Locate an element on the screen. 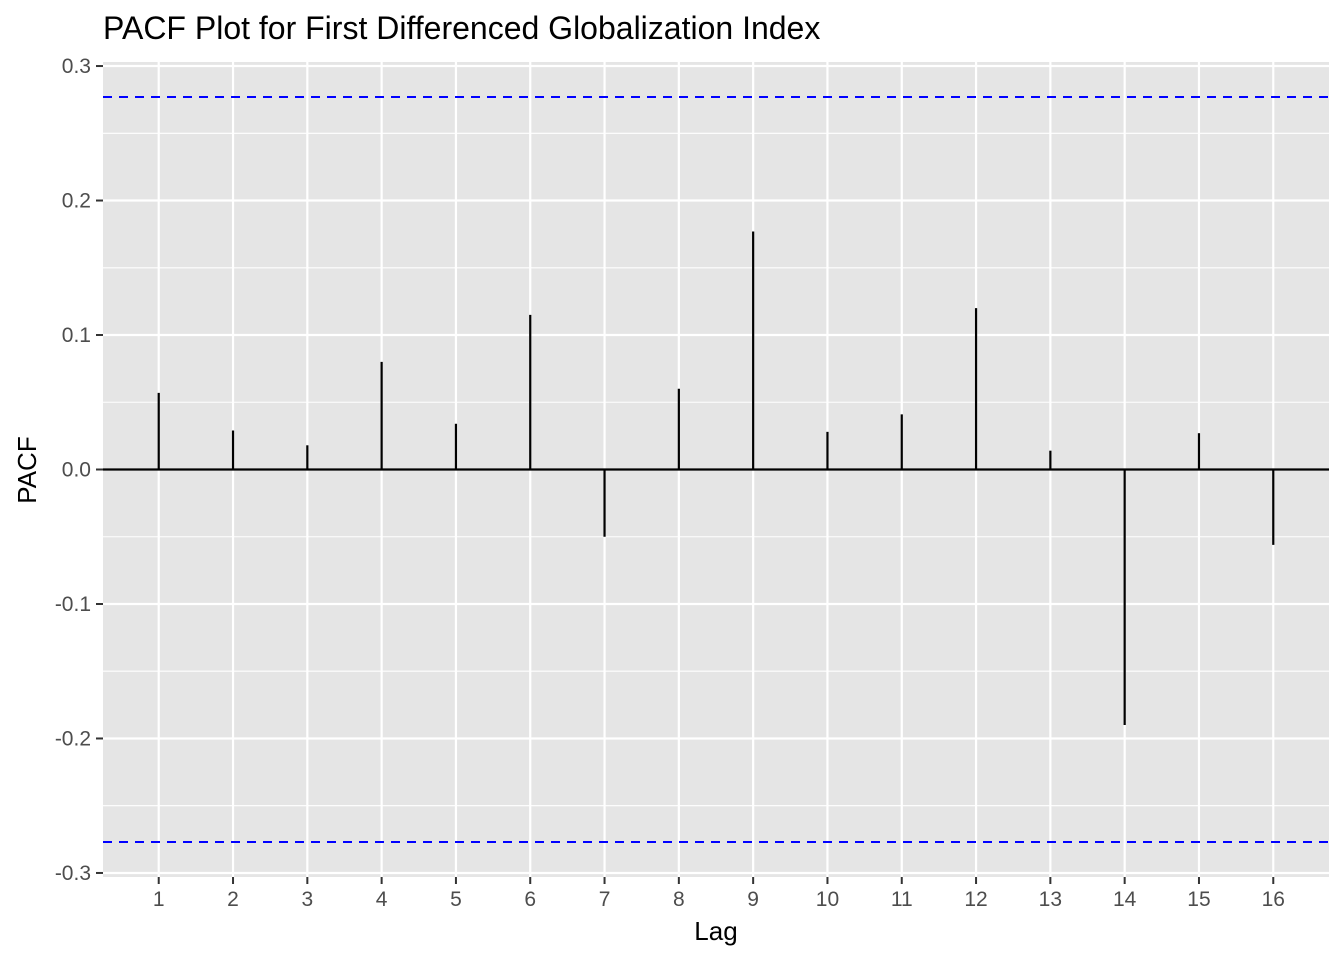  x-tick-label: 2 is located at coordinates (233, 899).